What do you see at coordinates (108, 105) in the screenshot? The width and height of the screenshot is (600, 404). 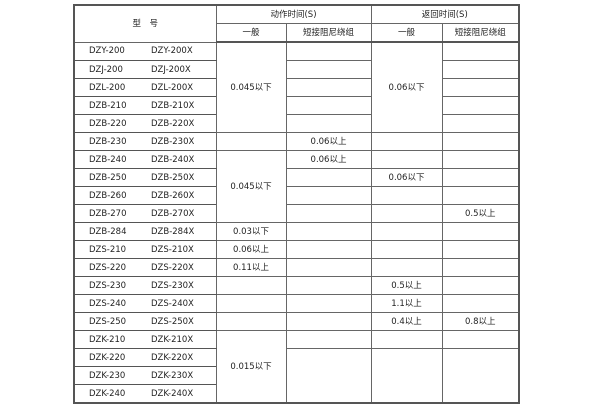 I see `model-name: DZB-210` at bounding box center [108, 105].